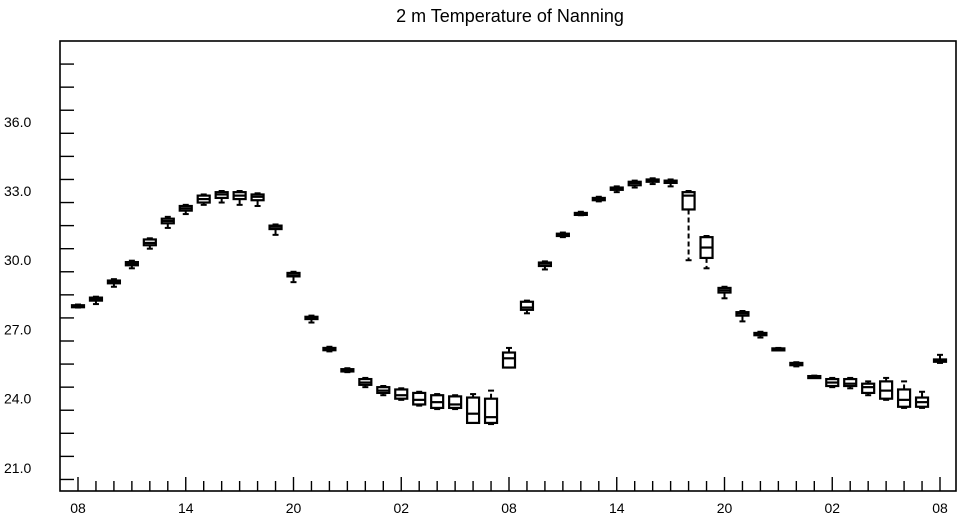 This screenshot has height=520, width=964. I want to click on y-axis: 21.0 24.0 27.0 30.0 33.0 36.0, so click(39, 272).